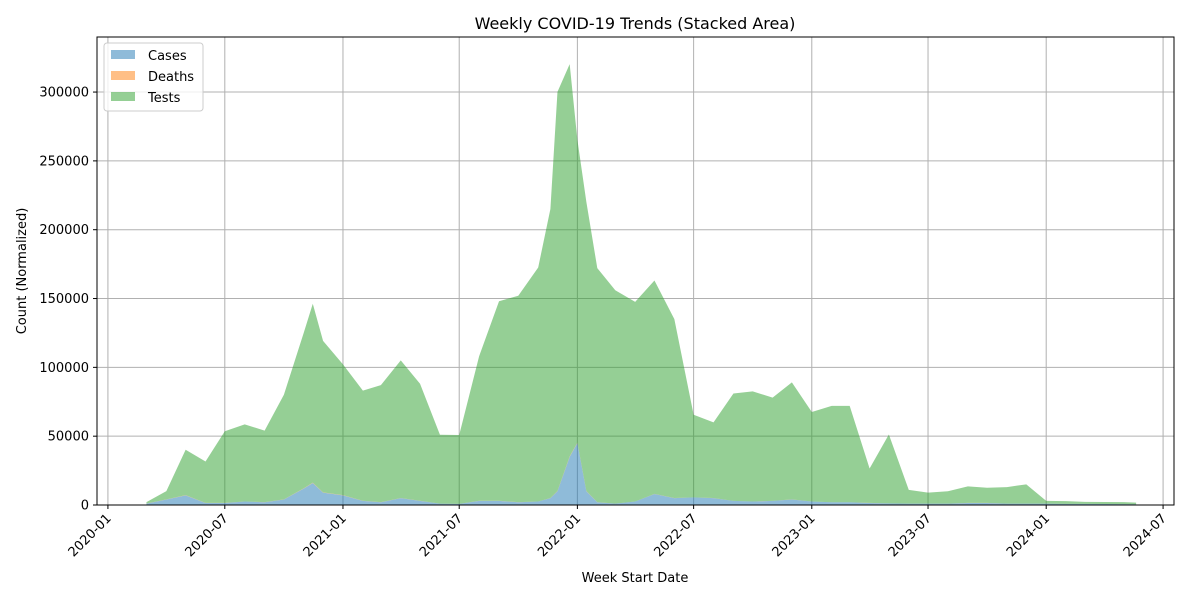 This screenshot has height=600, width=1200. Describe the element at coordinates (64, 230) in the screenshot. I see `y-tick-label: 200000` at that location.